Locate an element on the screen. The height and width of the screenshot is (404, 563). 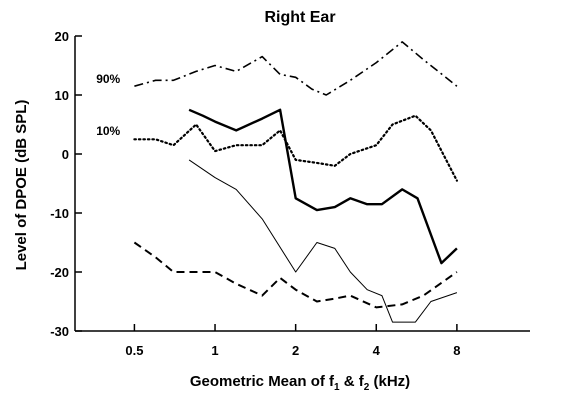
y-tick-label: 10 is located at coordinates (62, 95).